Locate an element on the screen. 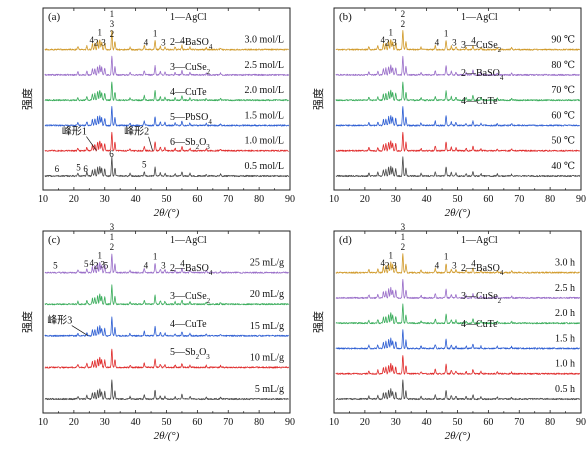 This screenshot has width=587, height=452. series-name: 0.5 mol/L is located at coordinates (264, 166).